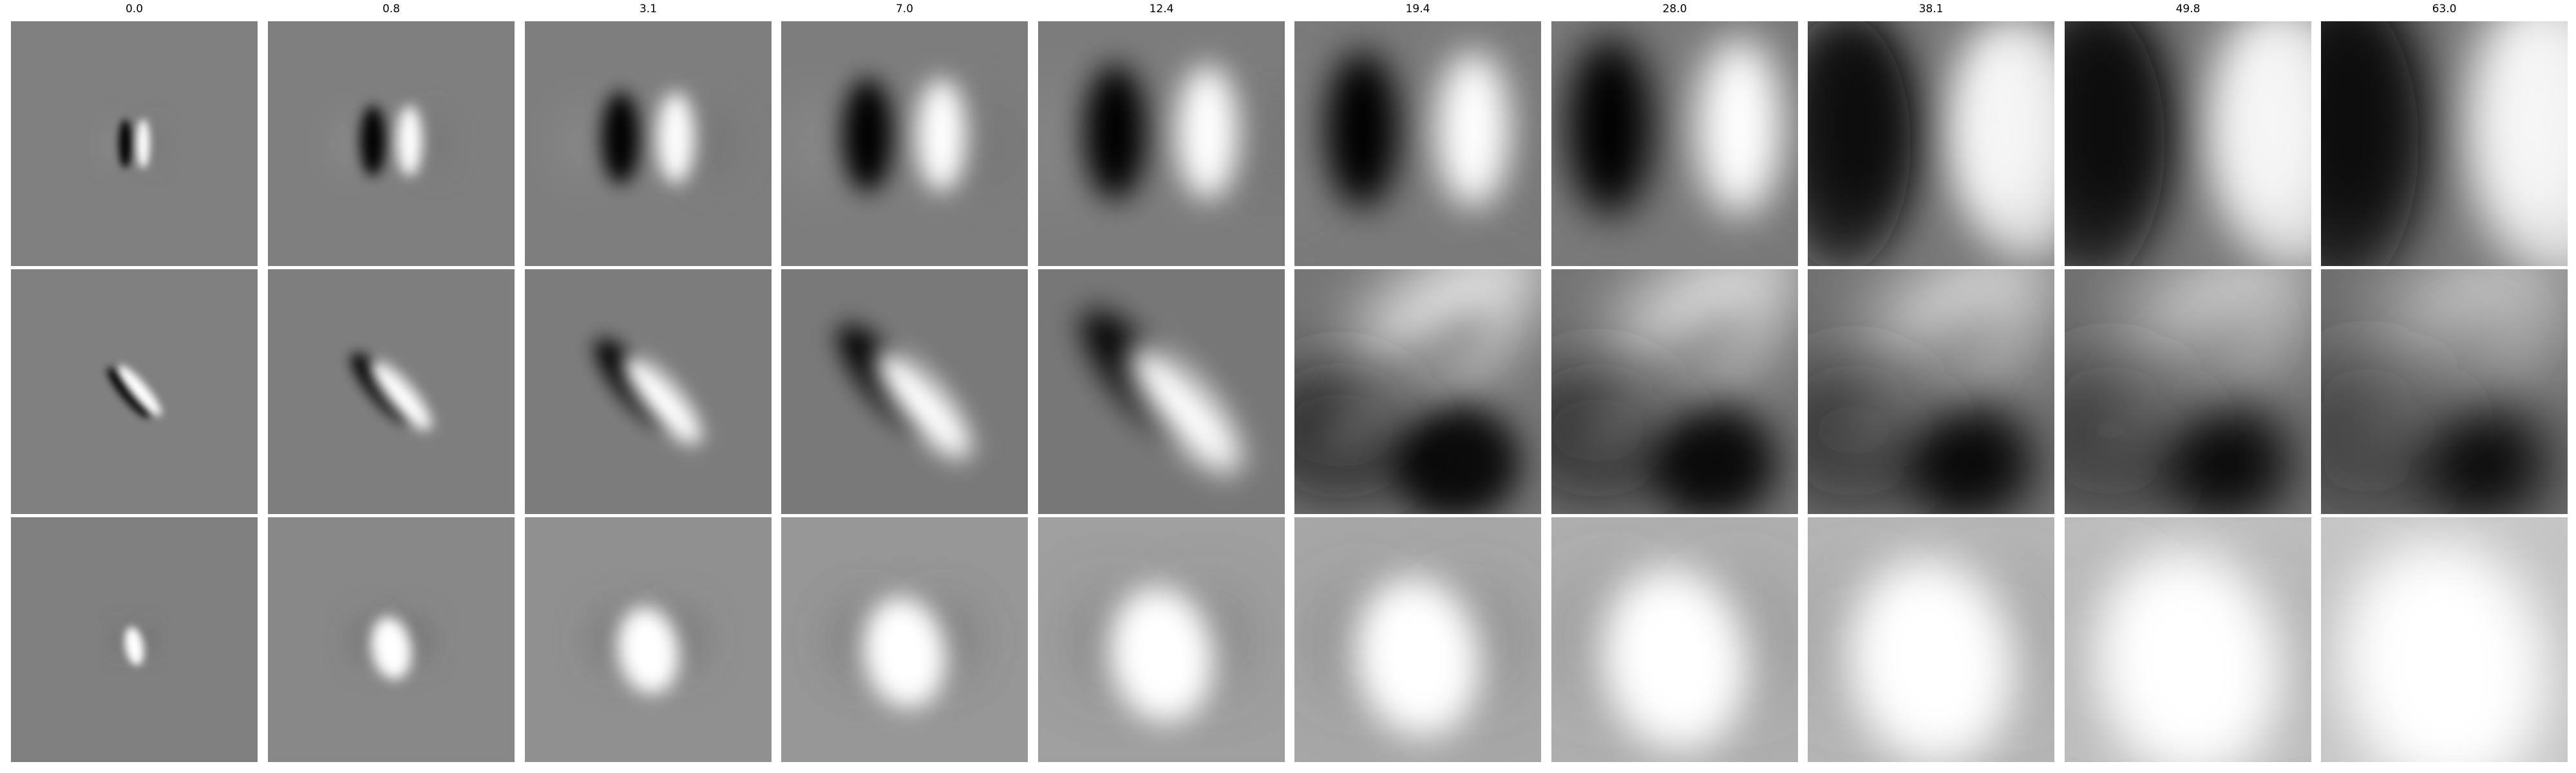 The image size is (2576, 773). Describe the element at coordinates (649, 9) in the screenshot. I see `column-title: 3.1` at that location.